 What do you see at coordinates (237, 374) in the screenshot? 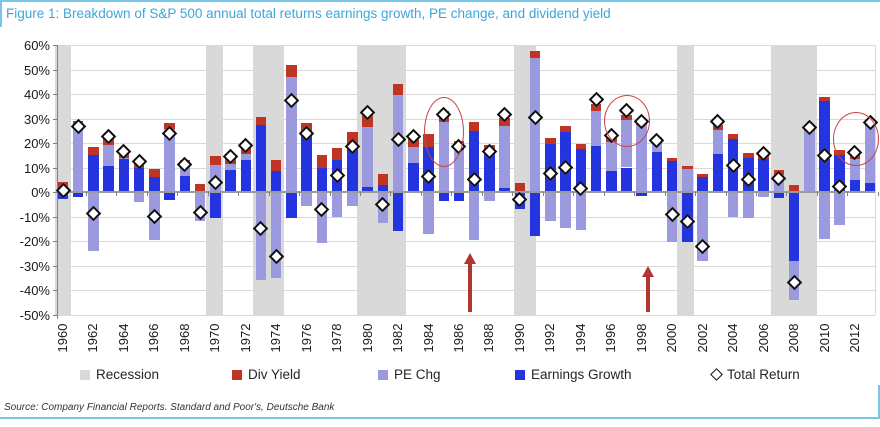
I see `div-yield-swatch-icon` at bounding box center [237, 374].